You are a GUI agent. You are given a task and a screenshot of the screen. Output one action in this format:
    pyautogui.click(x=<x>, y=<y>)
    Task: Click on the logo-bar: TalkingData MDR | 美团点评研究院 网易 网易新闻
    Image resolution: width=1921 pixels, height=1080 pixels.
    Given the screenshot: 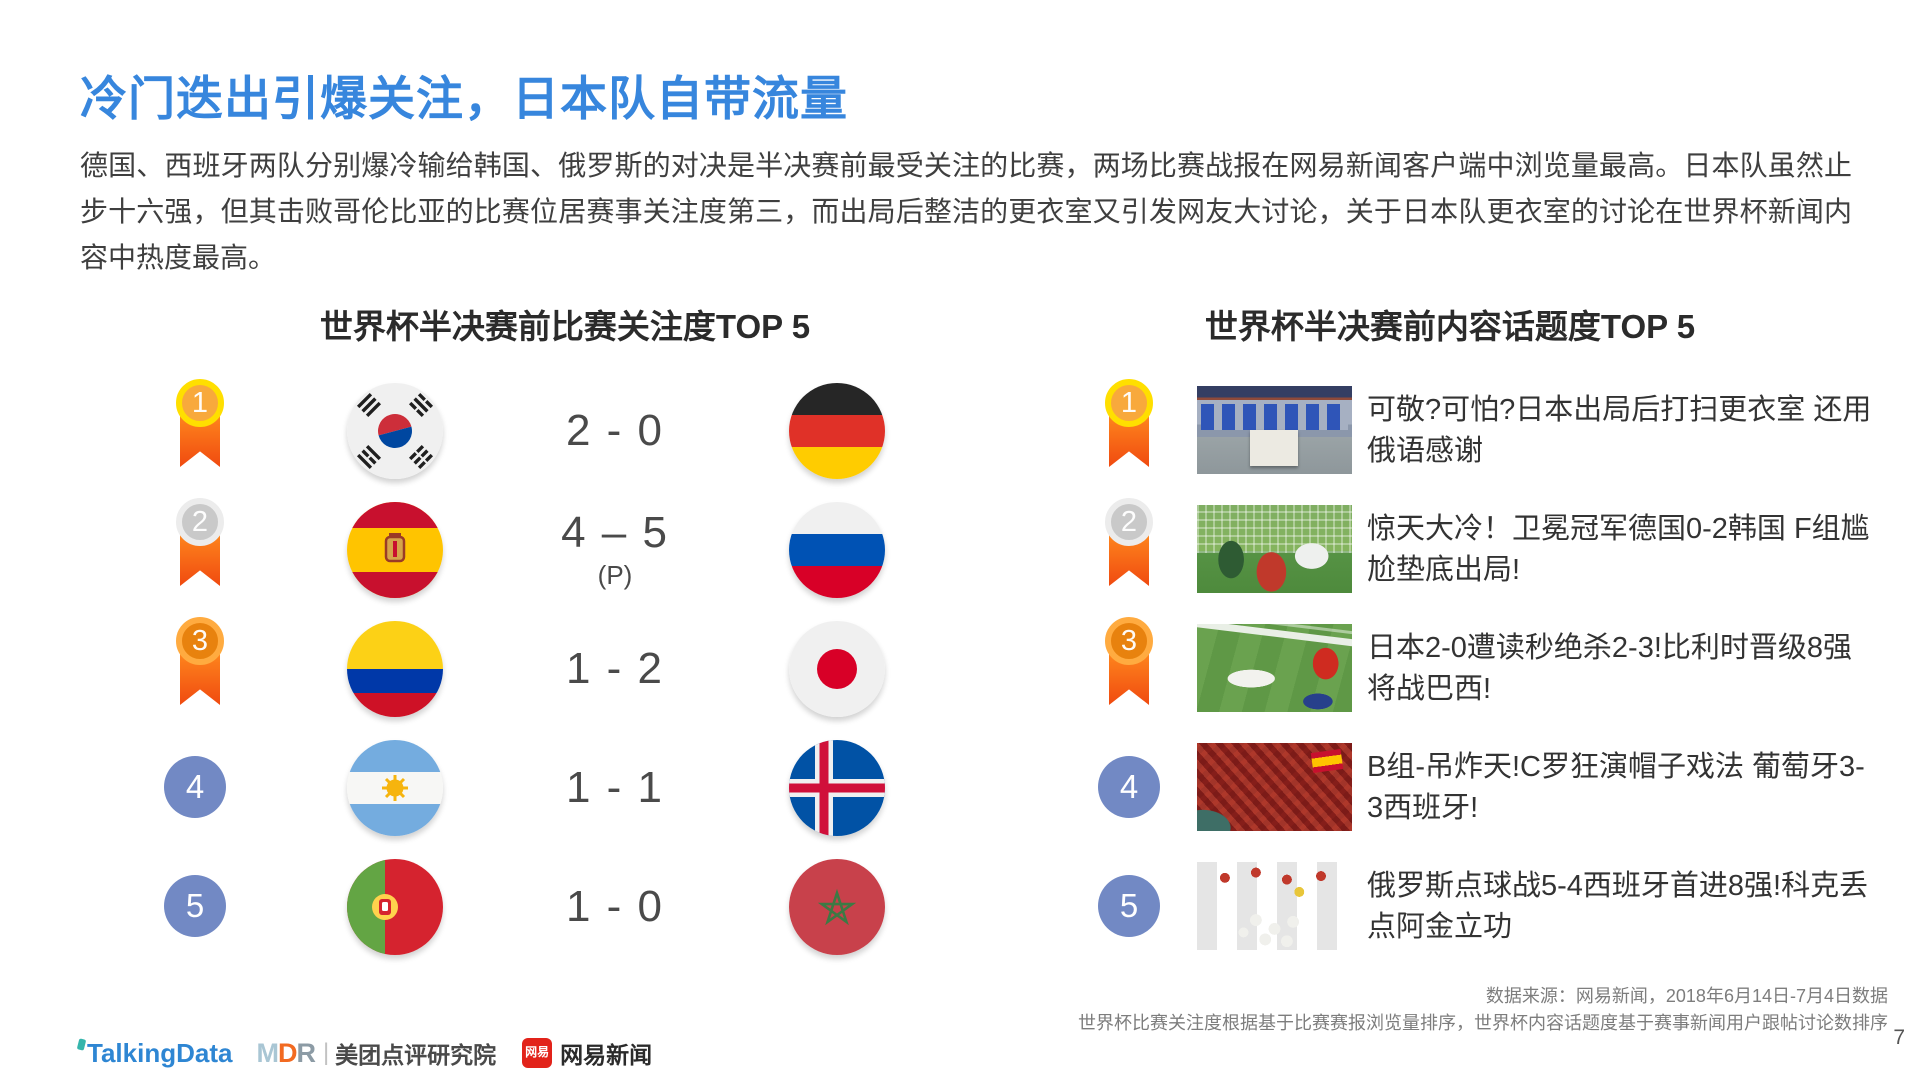 What is the action you would take?
    pyautogui.click(x=364, y=1053)
    